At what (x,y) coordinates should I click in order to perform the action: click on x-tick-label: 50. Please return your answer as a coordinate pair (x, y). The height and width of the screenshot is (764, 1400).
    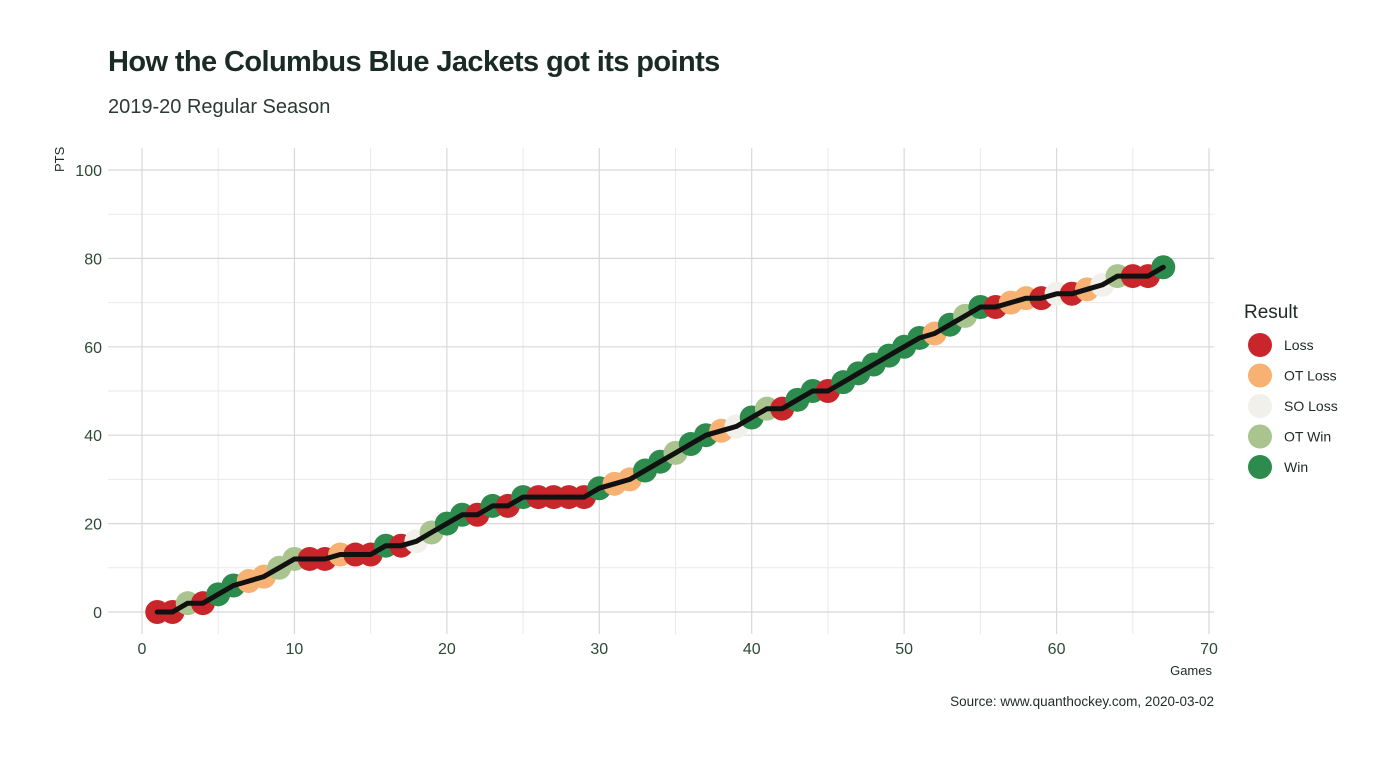
    Looking at the image, I should click on (904, 649).